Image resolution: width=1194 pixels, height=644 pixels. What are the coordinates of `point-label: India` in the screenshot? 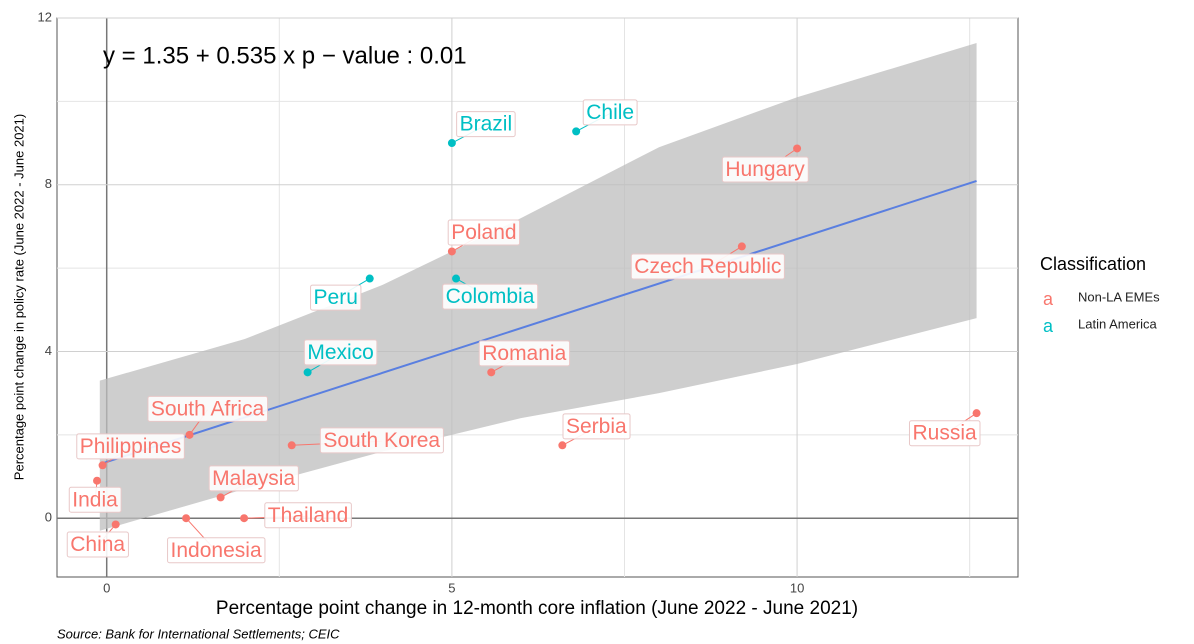 It's located at (95, 499).